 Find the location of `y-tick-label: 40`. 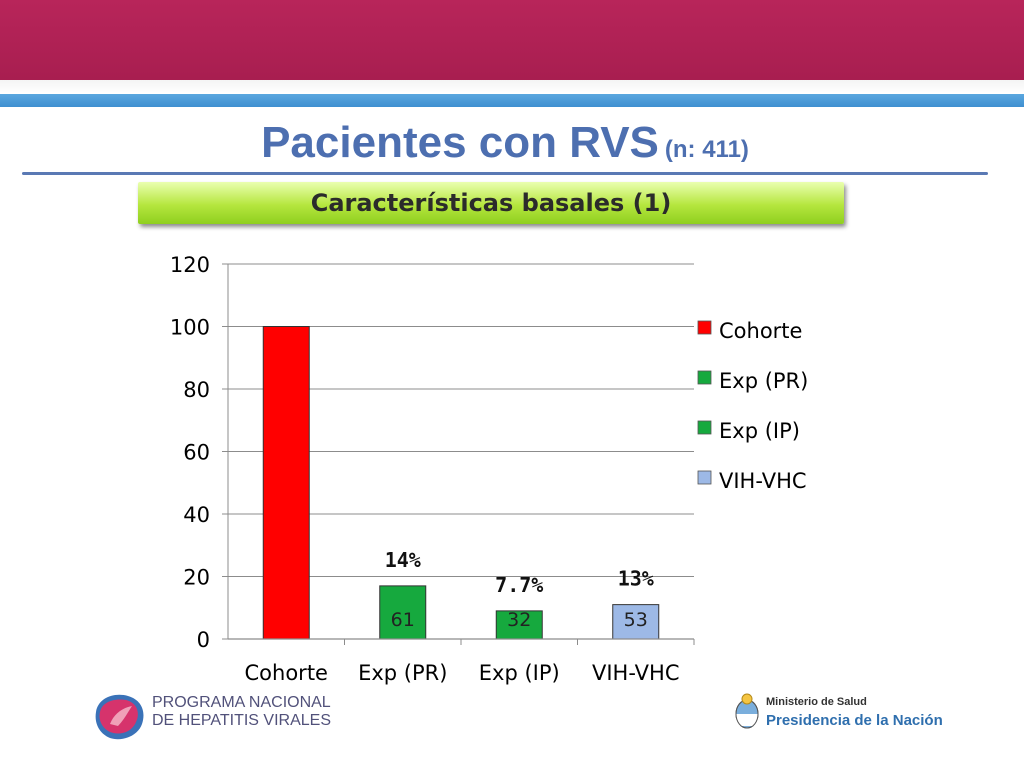

y-tick-label: 40 is located at coordinates (196, 515).